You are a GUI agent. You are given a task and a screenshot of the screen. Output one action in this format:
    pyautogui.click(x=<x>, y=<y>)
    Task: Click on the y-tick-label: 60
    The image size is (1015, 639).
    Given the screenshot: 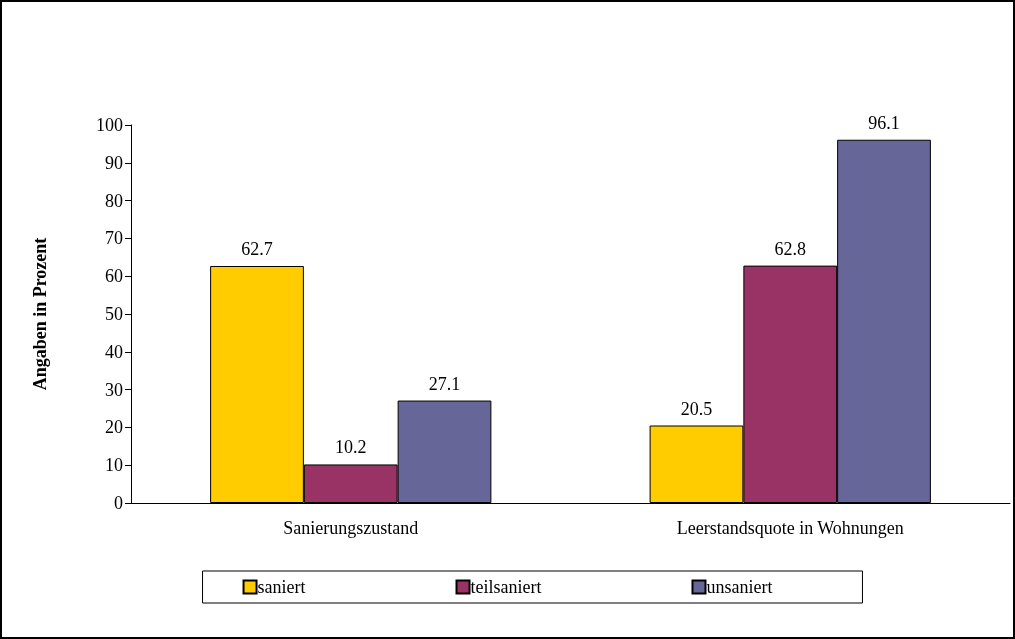 What is the action you would take?
    pyautogui.click(x=114, y=276)
    